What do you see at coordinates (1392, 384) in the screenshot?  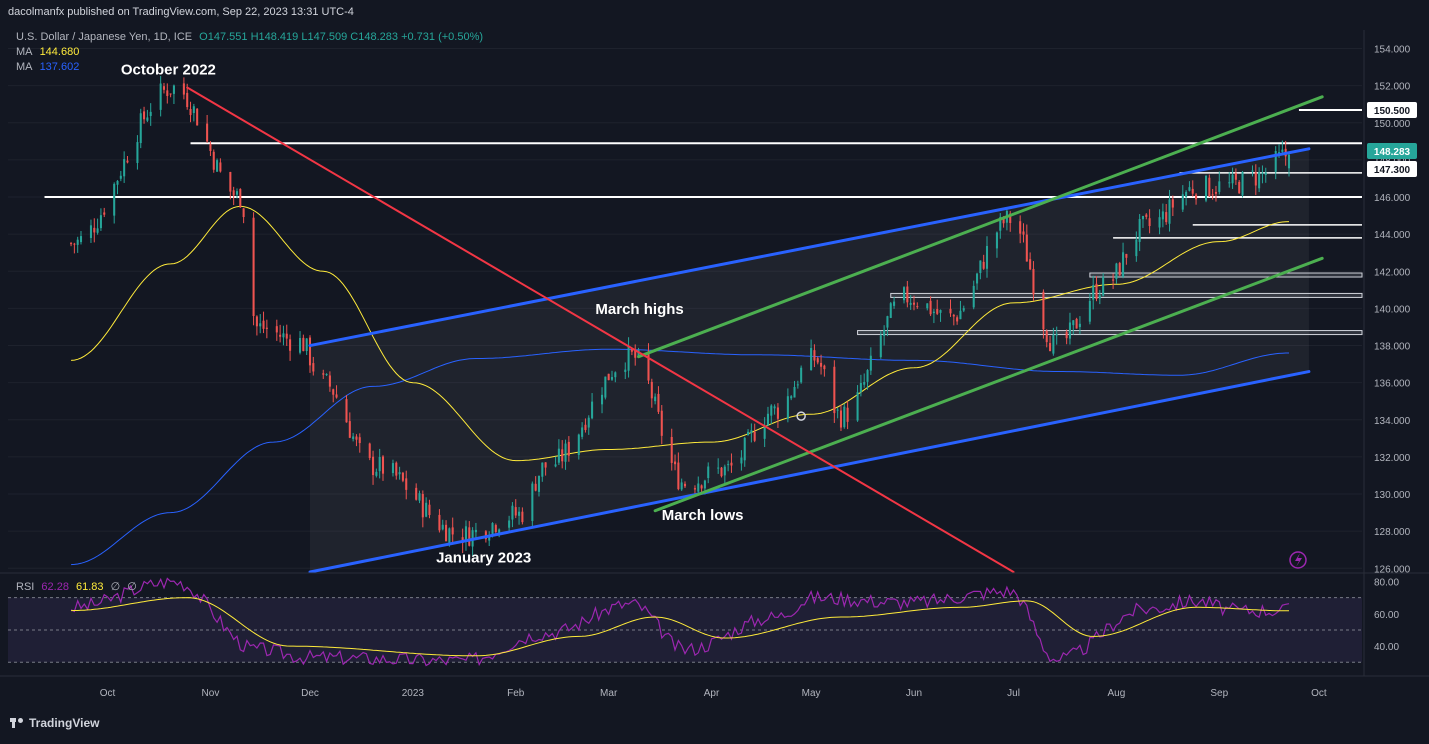 I see `price-tick-label: 136.000` at bounding box center [1392, 384].